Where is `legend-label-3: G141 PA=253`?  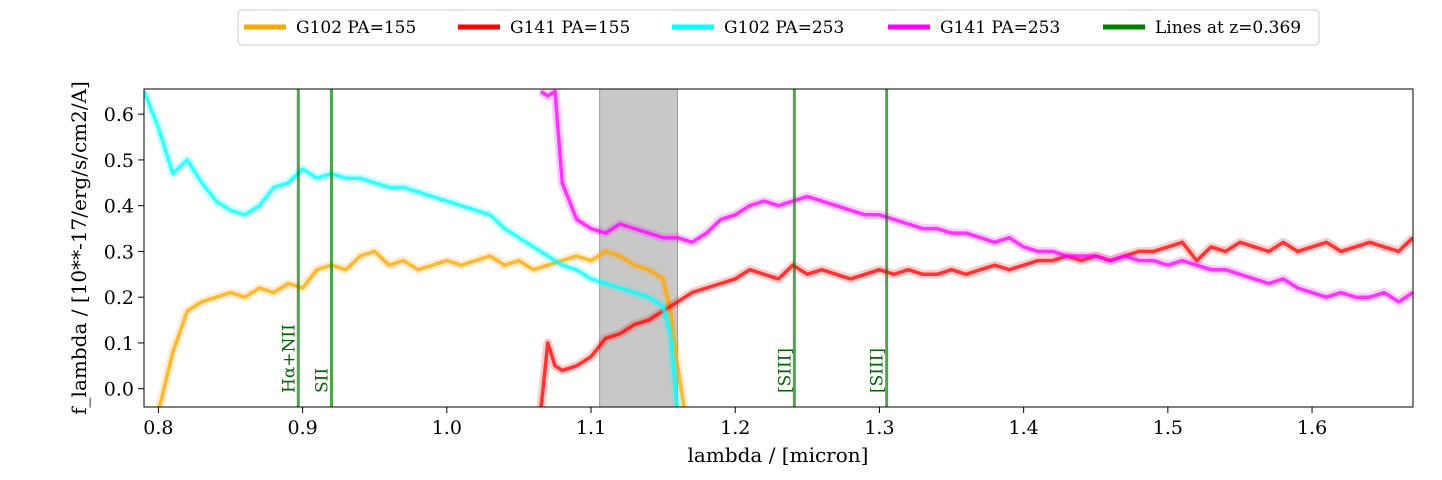
legend-label-3: G141 PA=253 is located at coordinates (1000, 28).